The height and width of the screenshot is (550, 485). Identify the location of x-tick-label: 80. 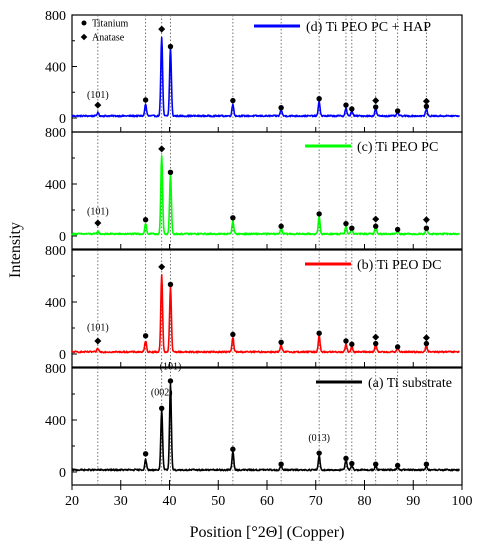
(365, 501).